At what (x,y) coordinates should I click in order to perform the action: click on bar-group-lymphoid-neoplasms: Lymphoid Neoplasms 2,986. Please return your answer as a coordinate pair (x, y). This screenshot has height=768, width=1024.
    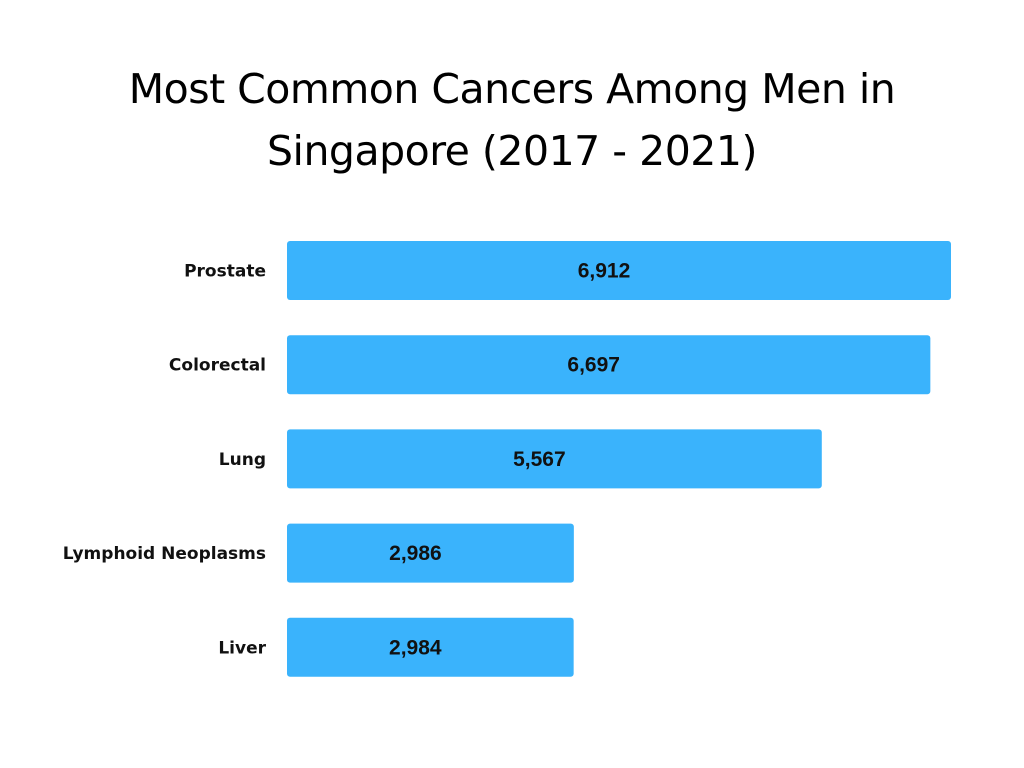
    Looking at the image, I should click on (318, 553).